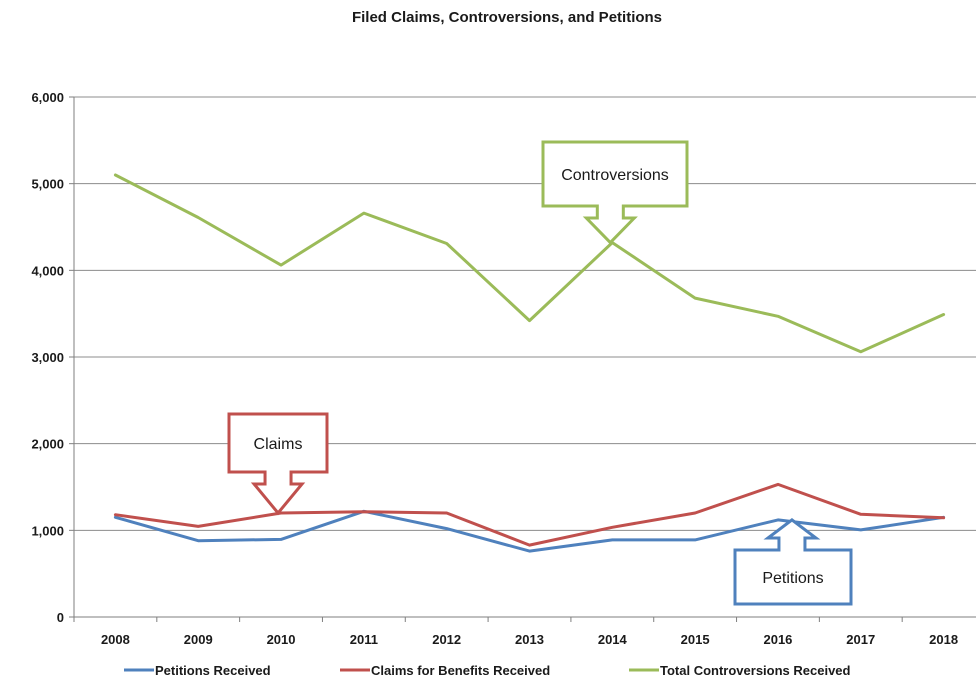 Image resolution: width=976 pixels, height=681 pixels. I want to click on y-tick-label: 6,000, so click(47, 97).